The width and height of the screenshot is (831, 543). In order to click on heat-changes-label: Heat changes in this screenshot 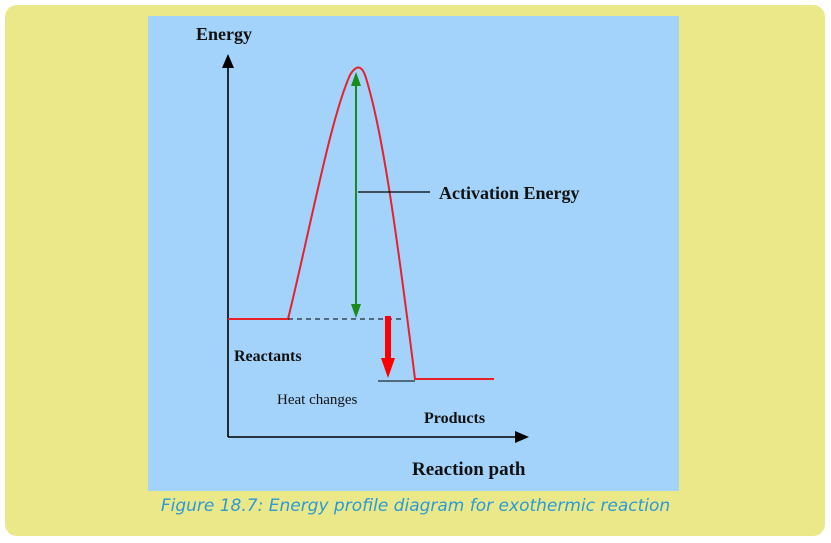, I will do `click(317, 400)`.